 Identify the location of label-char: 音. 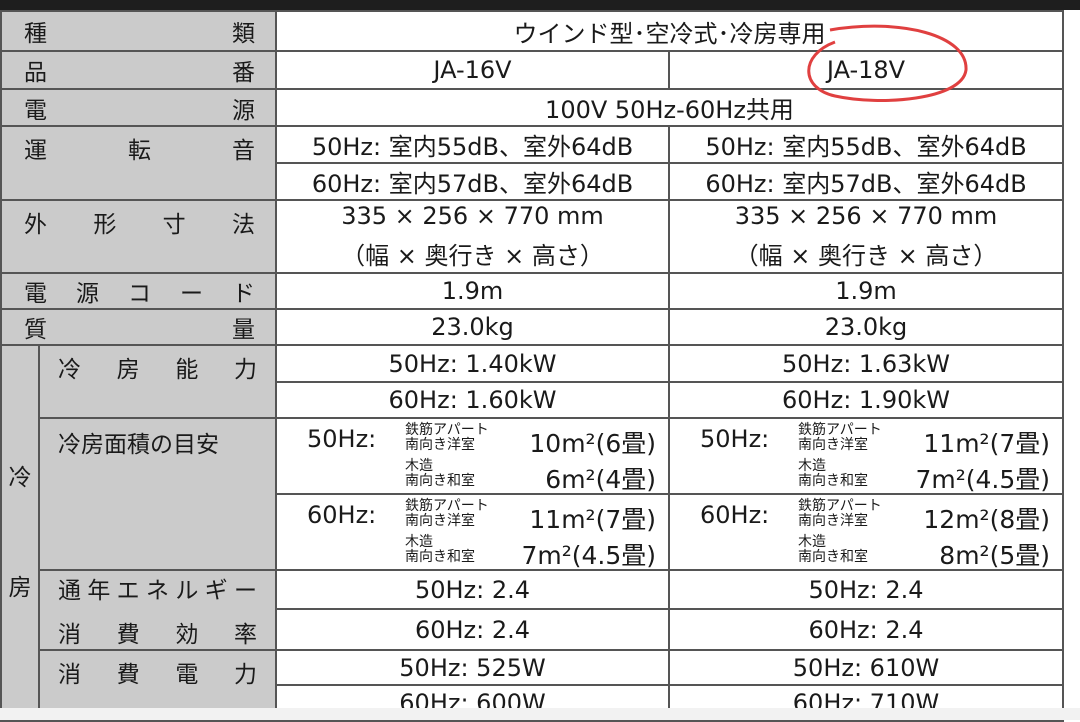
(243, 151).